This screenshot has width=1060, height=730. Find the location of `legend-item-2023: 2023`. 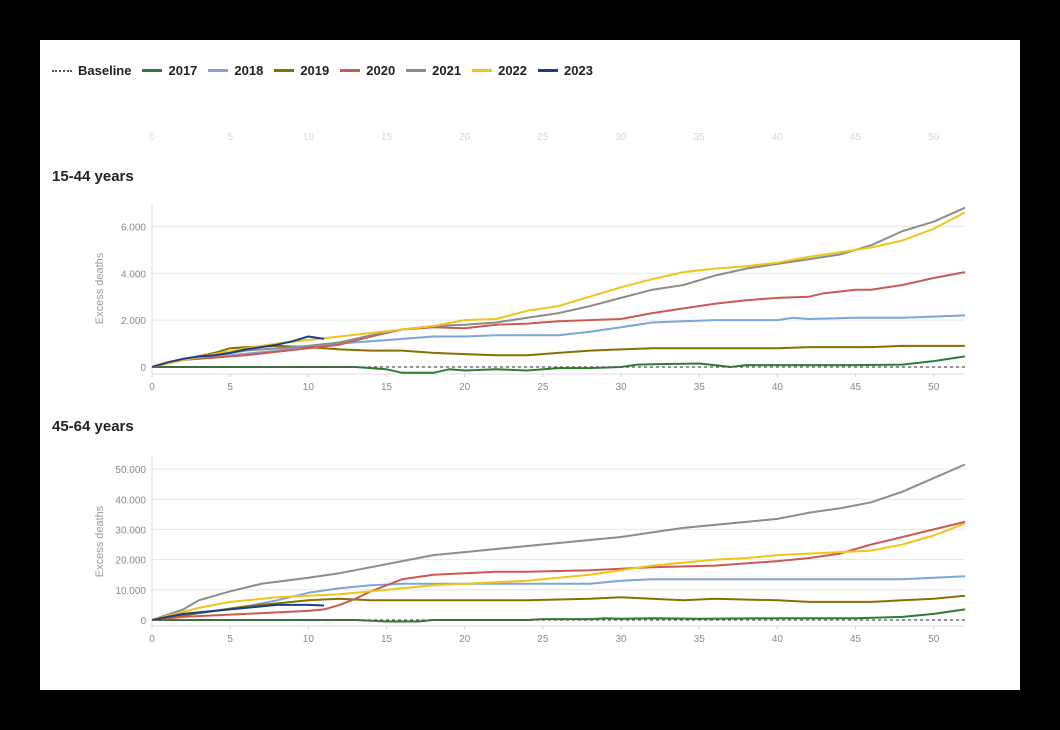

legend-item-2023: 2023 is located at coordinates (565, 70).